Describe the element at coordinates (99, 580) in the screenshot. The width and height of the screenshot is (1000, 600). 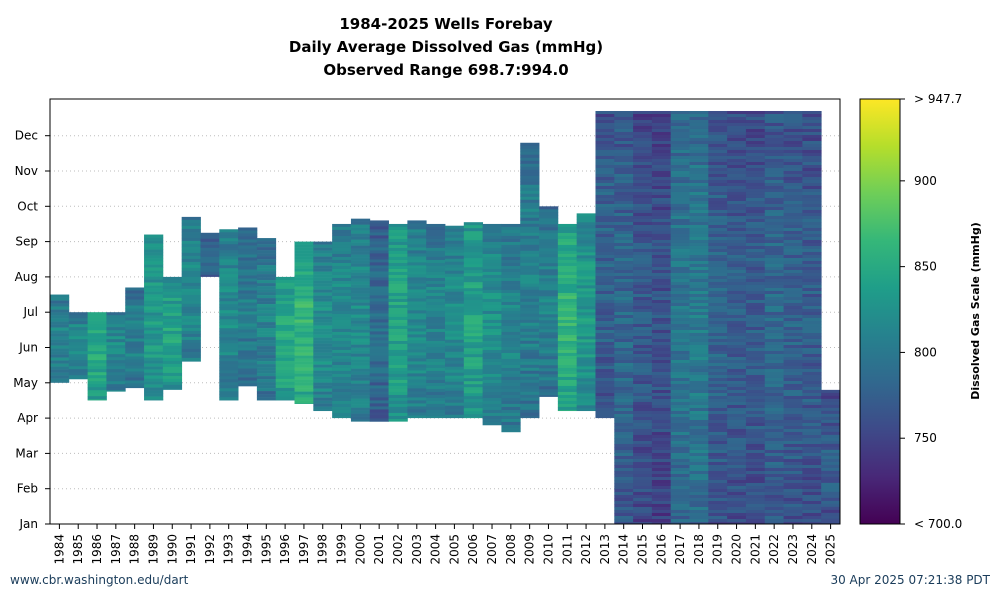
I see `footer-source-link: www.cbr.washington.edu/dart` at that location.